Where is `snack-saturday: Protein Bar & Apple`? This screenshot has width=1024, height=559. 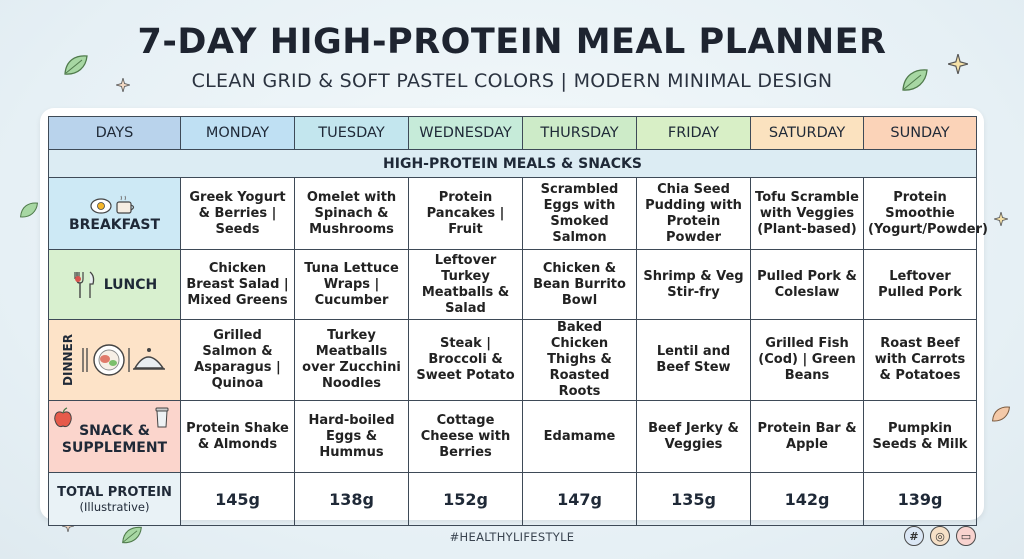 snack-saturday: Protein Bar & Apple is located at coordinates (807, 436).